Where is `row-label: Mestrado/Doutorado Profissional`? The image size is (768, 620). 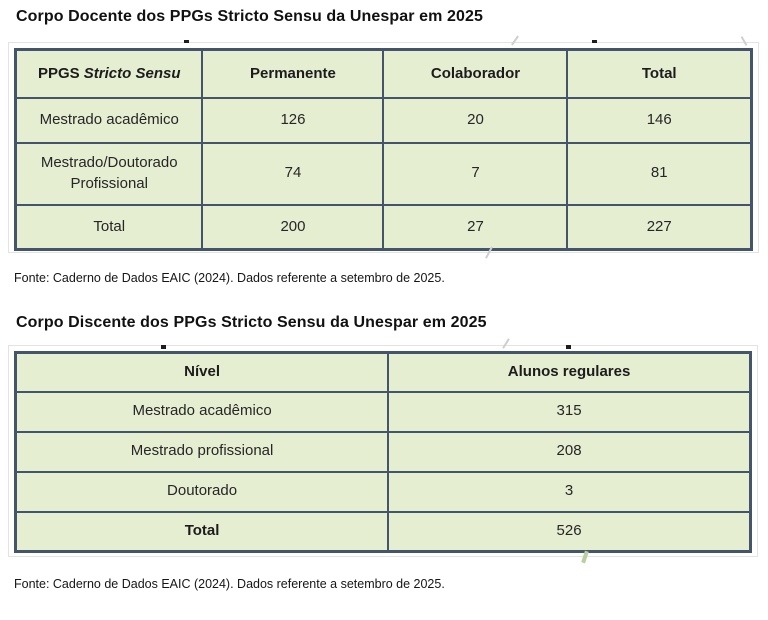 row-label: Mestrado/Doutorado Profissional is located at coordinates (109, 173).